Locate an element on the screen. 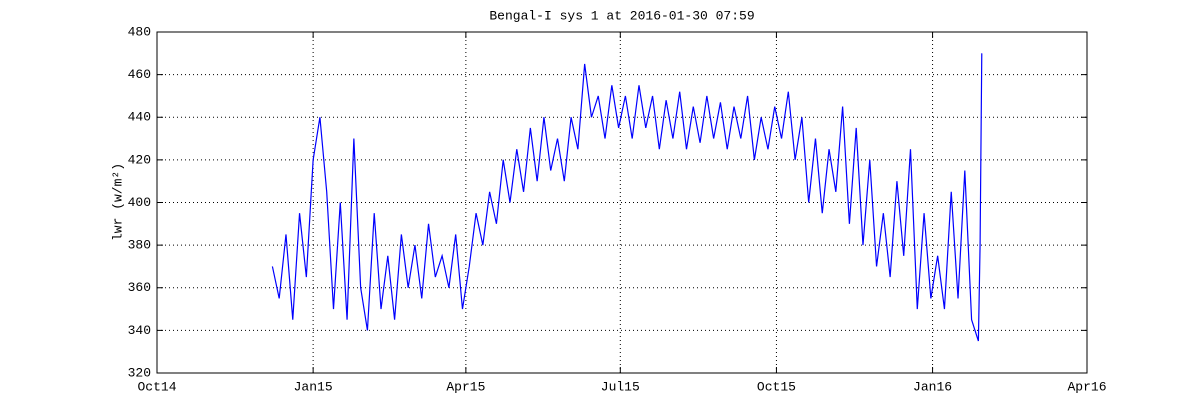 This screenshot has height=420, width=1200. y-tick-label: 340 is located at coordinates (139, 330).